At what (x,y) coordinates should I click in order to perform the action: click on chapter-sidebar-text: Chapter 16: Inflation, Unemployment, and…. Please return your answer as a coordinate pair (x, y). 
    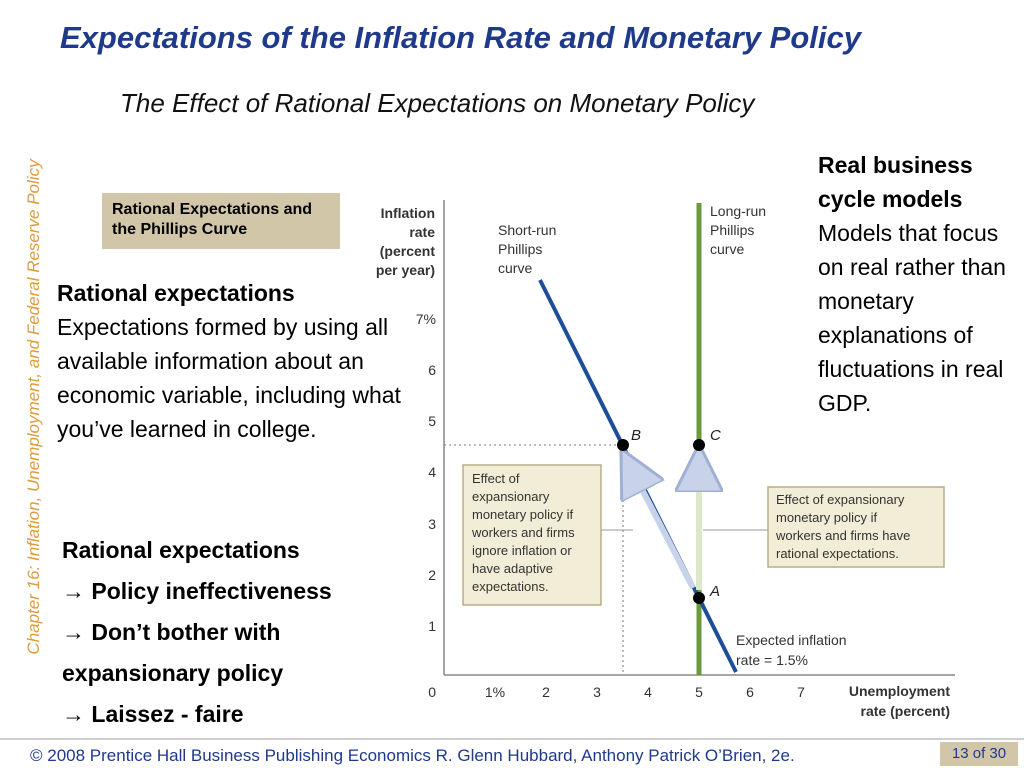
    Looking at the image, I should click on (33, 407).